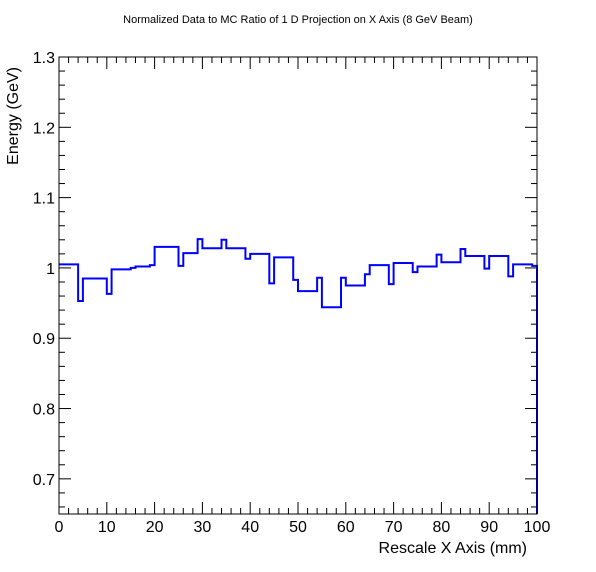 This screenshot has width=596, height=572. I want to click on y-axis-label: Energy (GeV), so click(13, 116).